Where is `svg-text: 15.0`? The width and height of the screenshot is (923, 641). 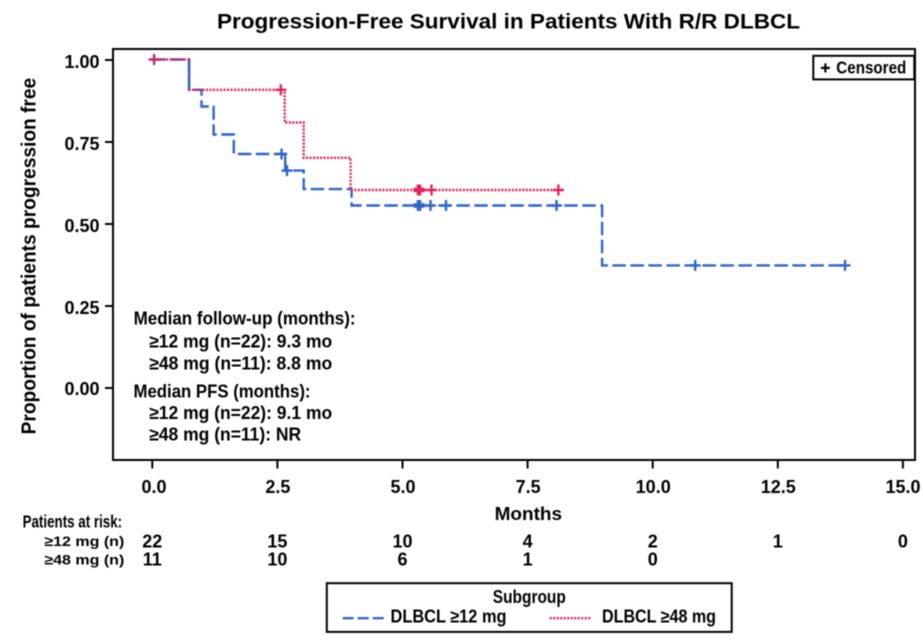
svg-text: 15.0 is located at coordinates (902, 487).